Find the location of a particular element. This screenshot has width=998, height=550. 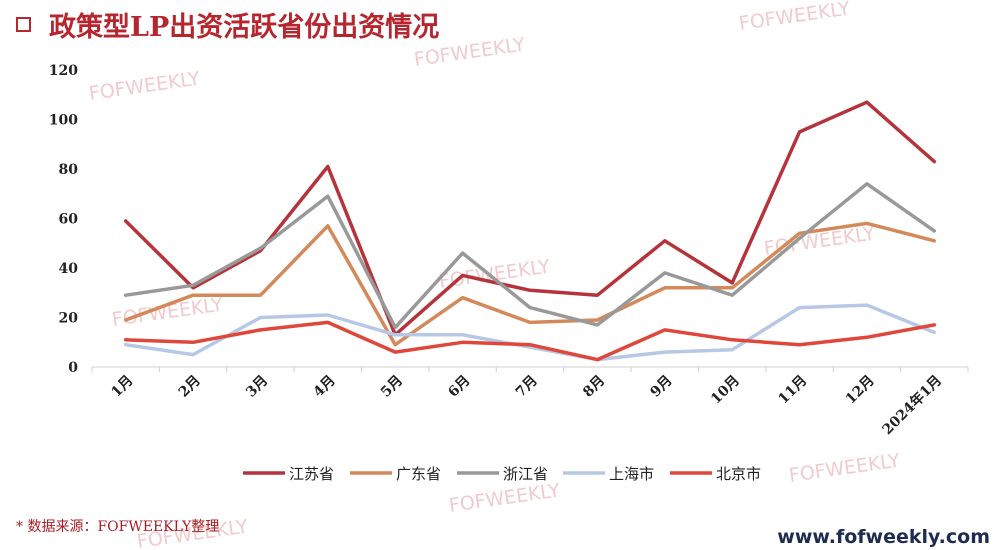

y-tick-label: 60 is located at coordinates (69, 220).